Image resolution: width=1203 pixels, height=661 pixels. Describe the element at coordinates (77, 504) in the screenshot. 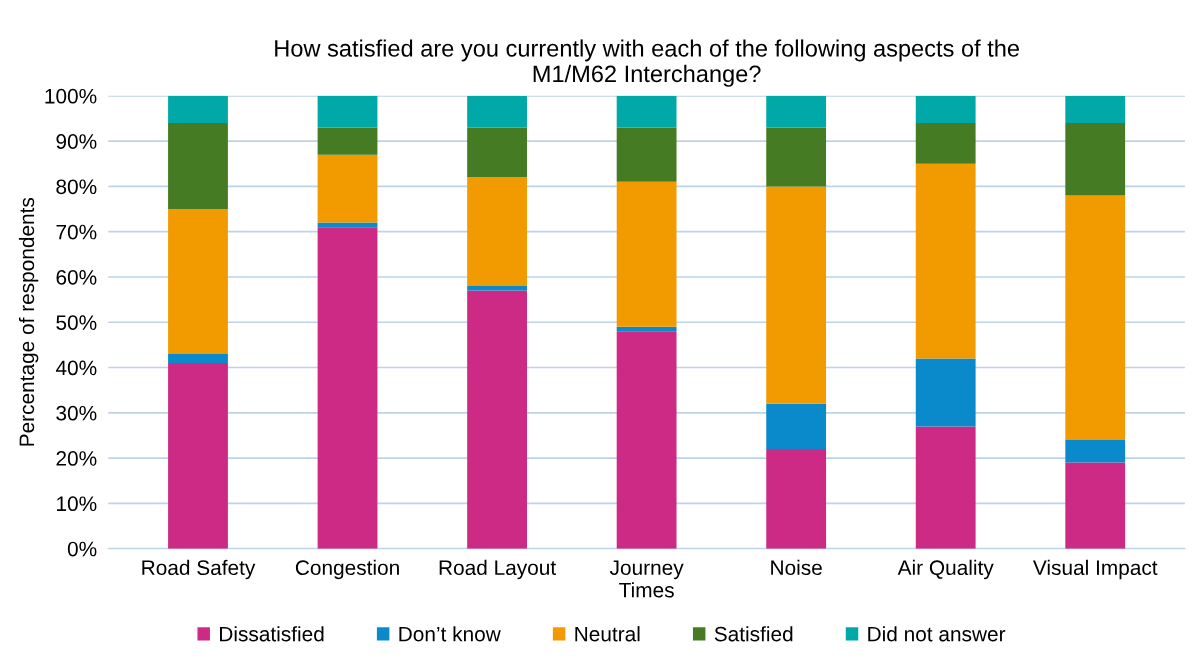

I see `y-tick-label: 10%` at that location.